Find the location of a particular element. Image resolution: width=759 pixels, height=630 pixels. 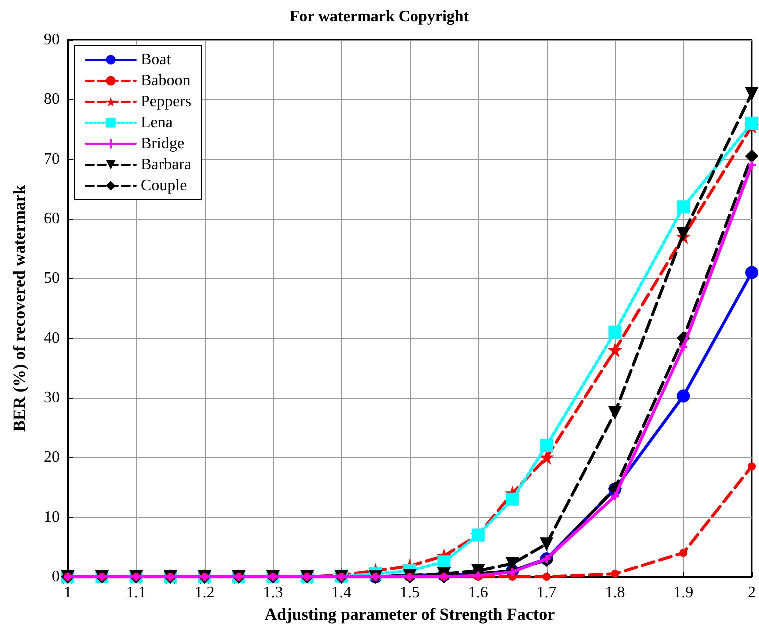

chart-title: For watermark Copyright is located at coordinates (380, 17).